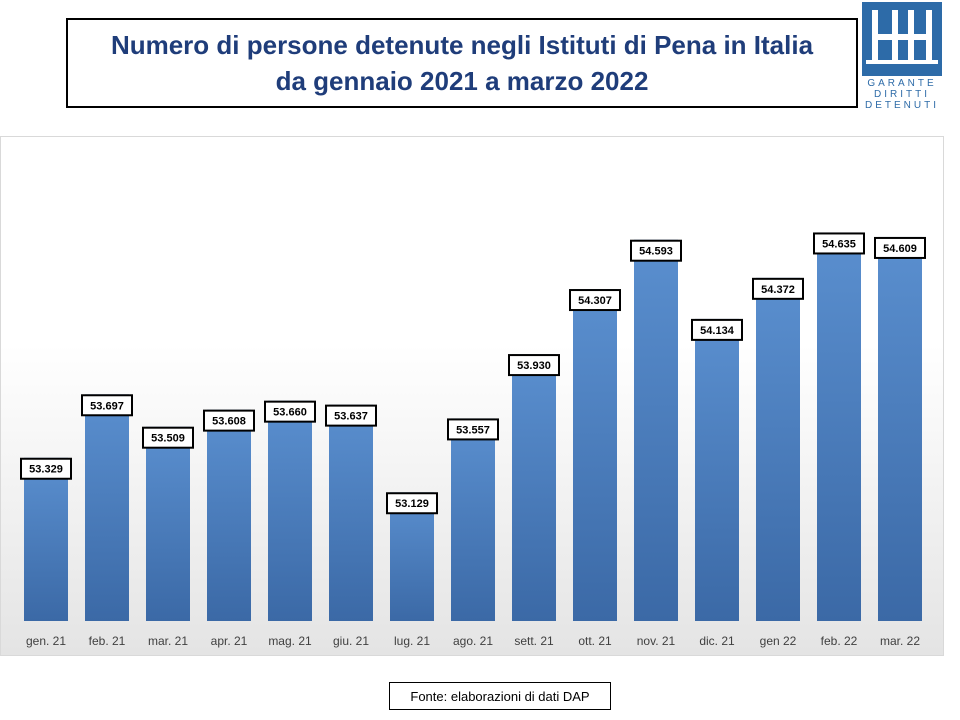 This screenshot has height=720, width=960. I want to click on garante-logo: GARANTE DIRITTI DETENUTI, so click(903, 56).